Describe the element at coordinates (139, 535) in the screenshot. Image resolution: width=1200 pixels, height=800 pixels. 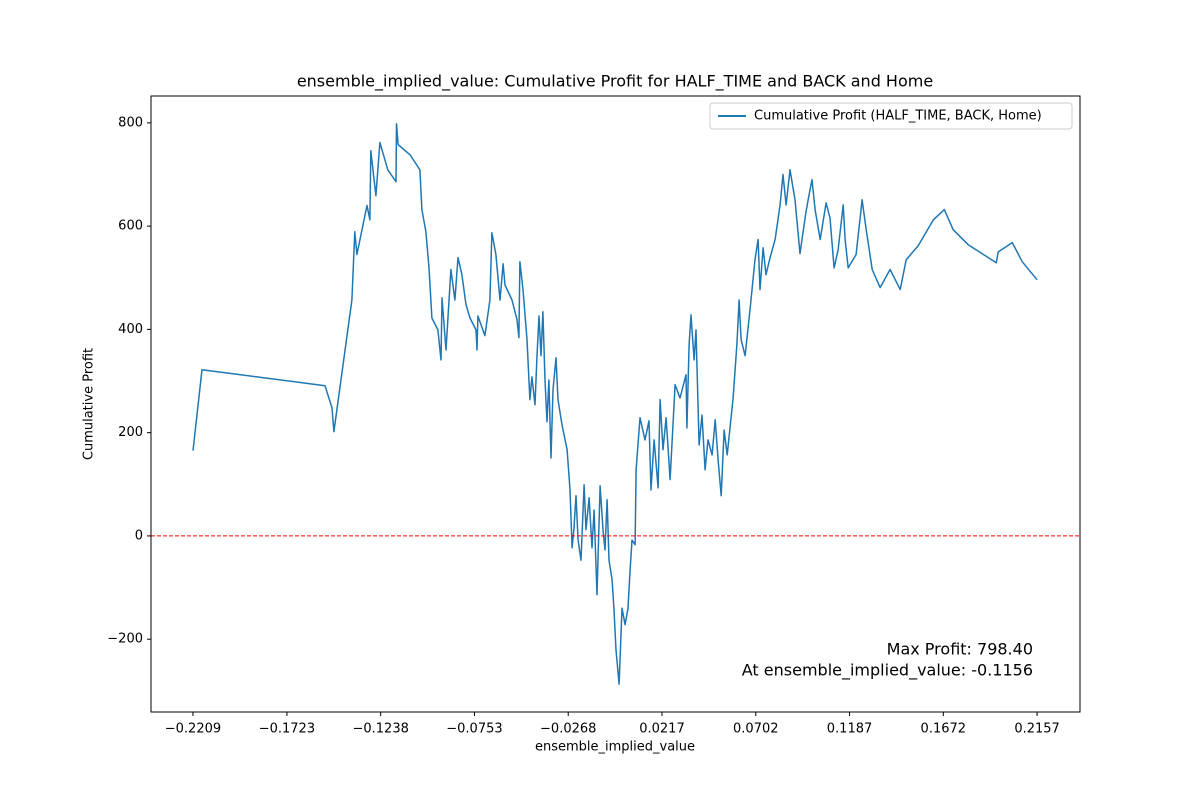
I see `y-tick-label: 0` at that location.